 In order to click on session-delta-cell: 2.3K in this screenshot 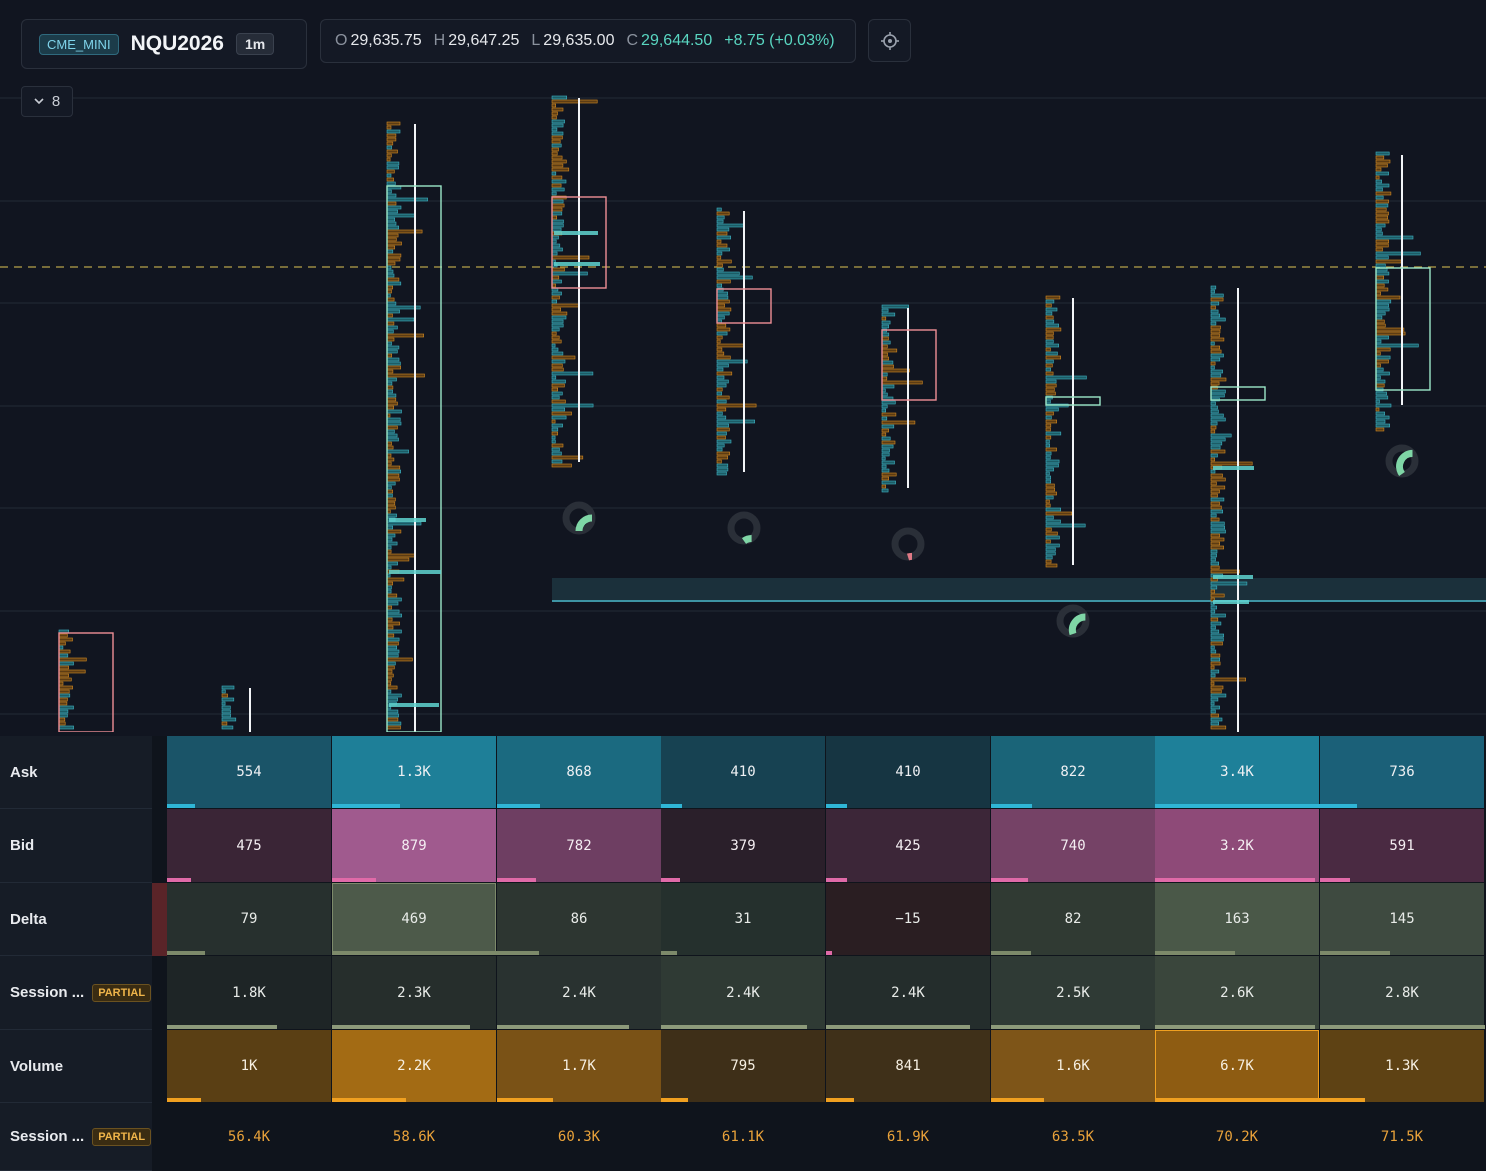, I will do `click(414, 993)`.